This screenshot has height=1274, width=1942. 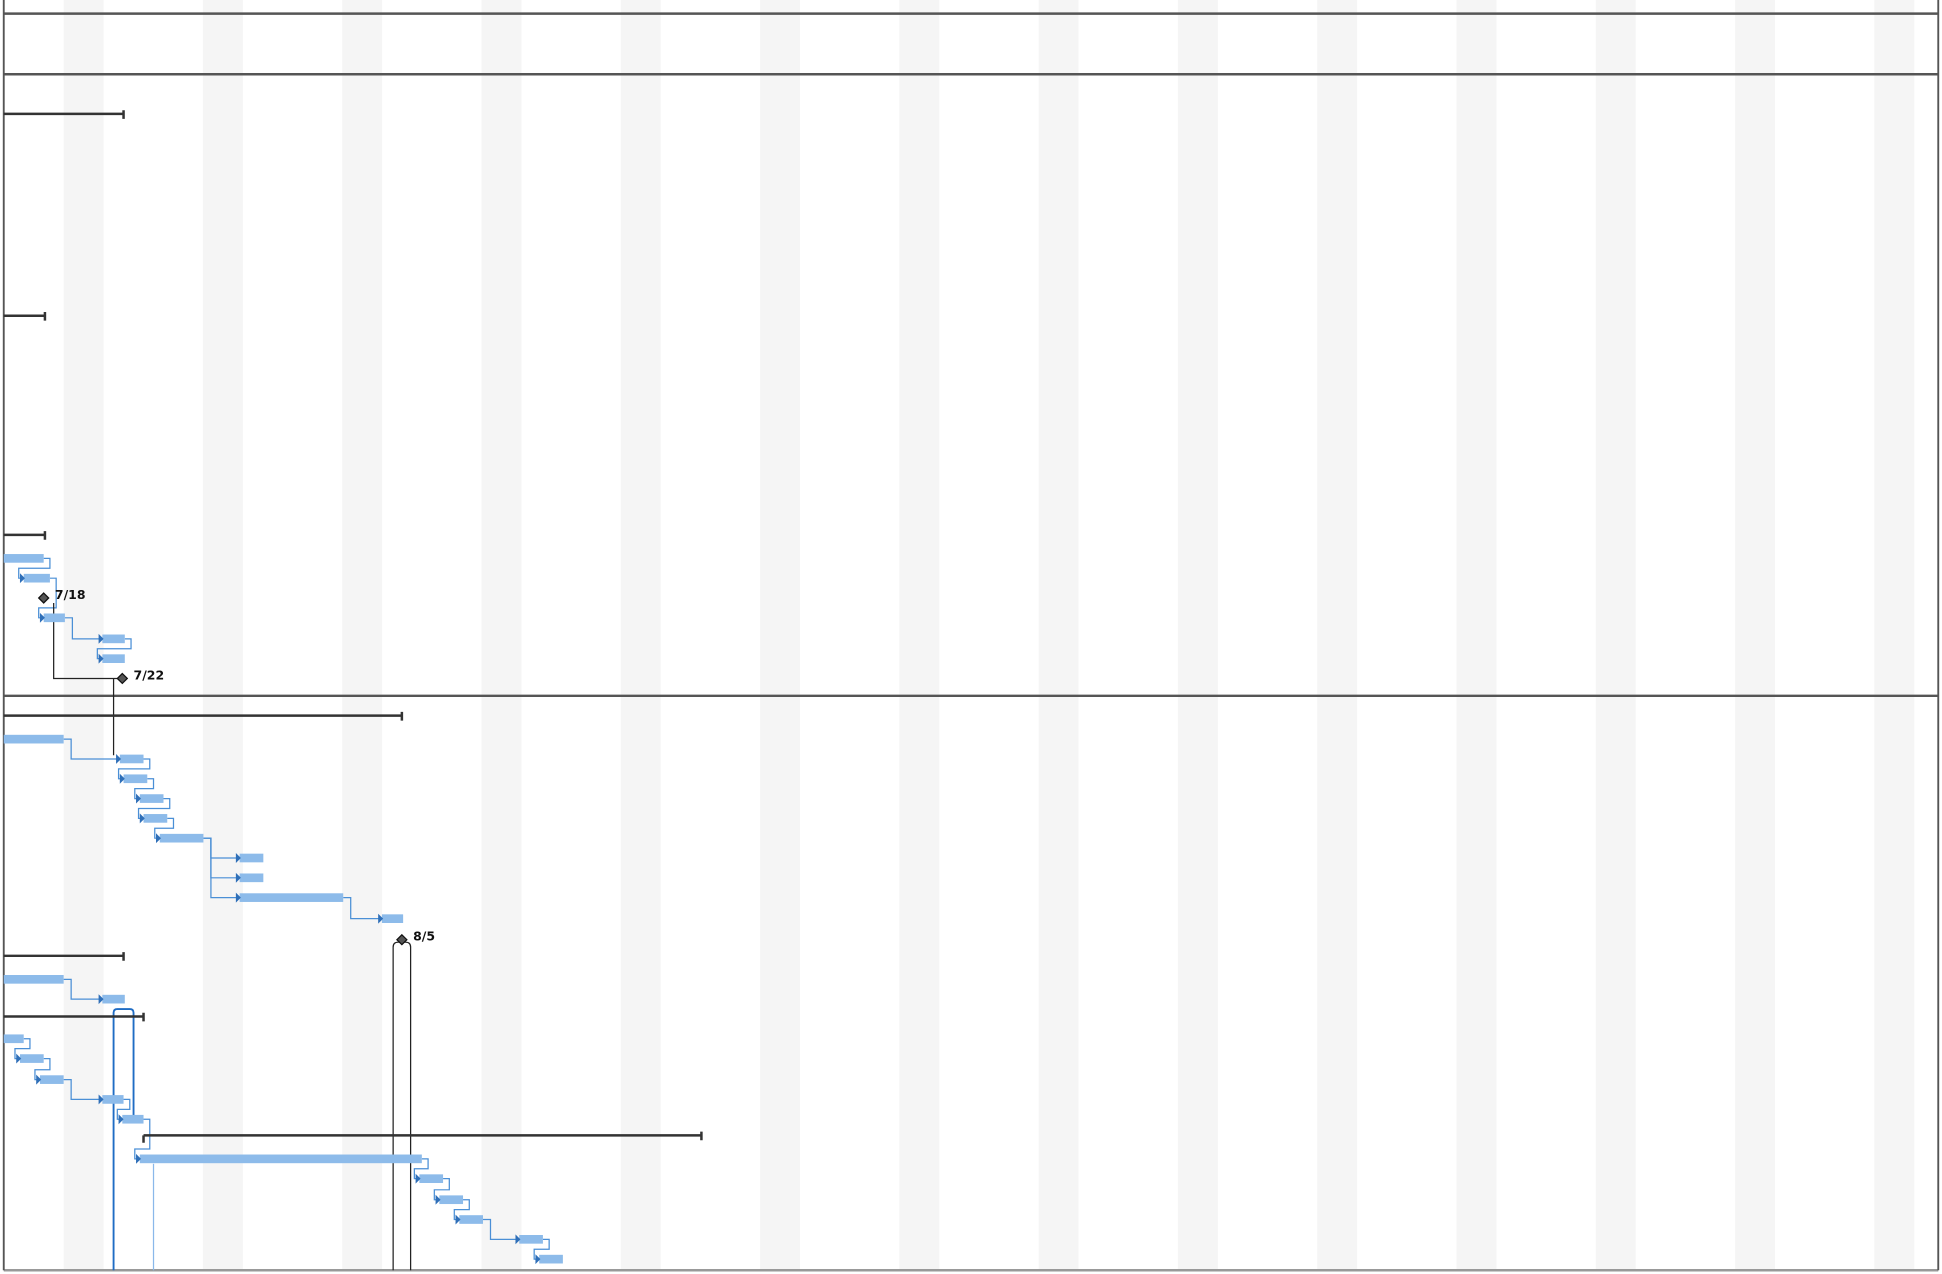 What do you see at coordinates (236, 766) in the screenshot?
I see `milestones: 7/18 7/22 8/5` at bounding box center [236, 766].